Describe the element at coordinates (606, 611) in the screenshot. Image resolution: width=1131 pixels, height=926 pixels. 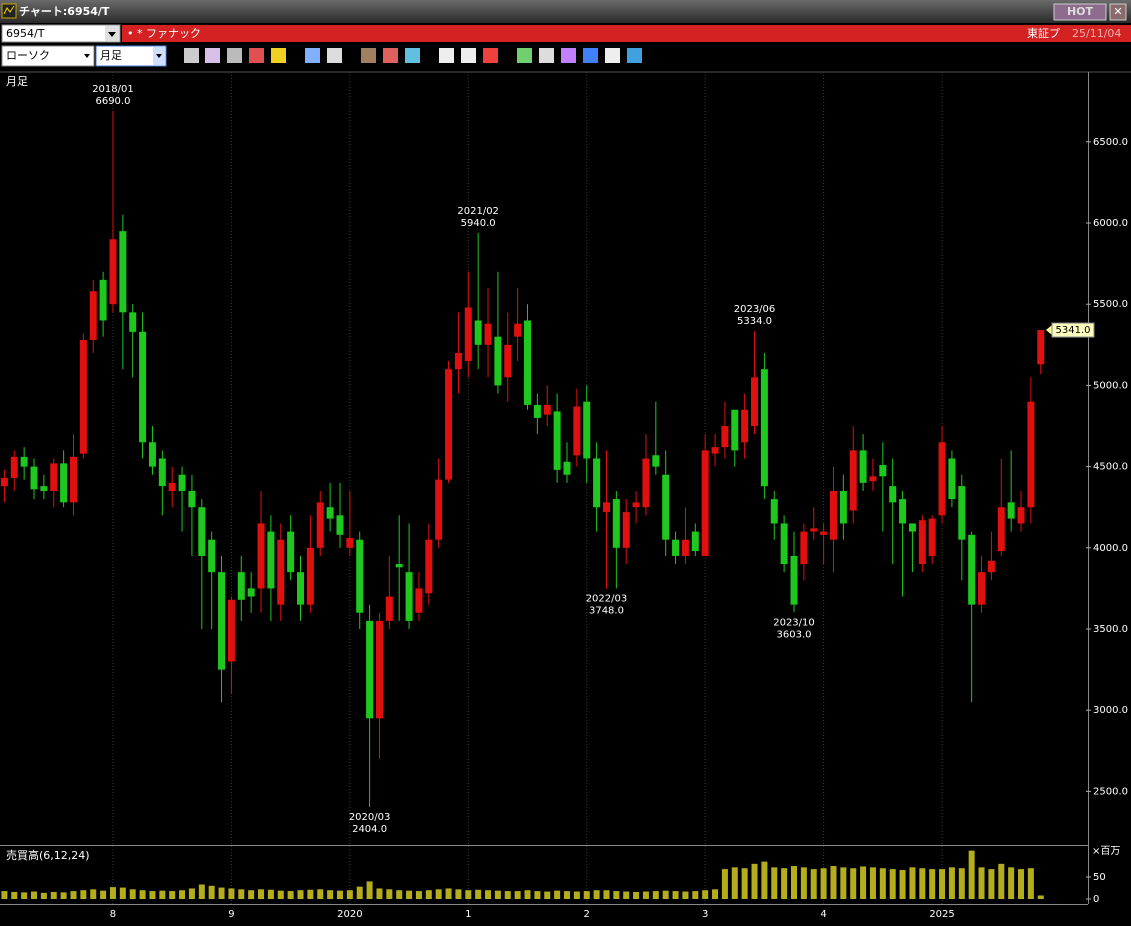
I see `annotation-value: 3748.0` at that location.